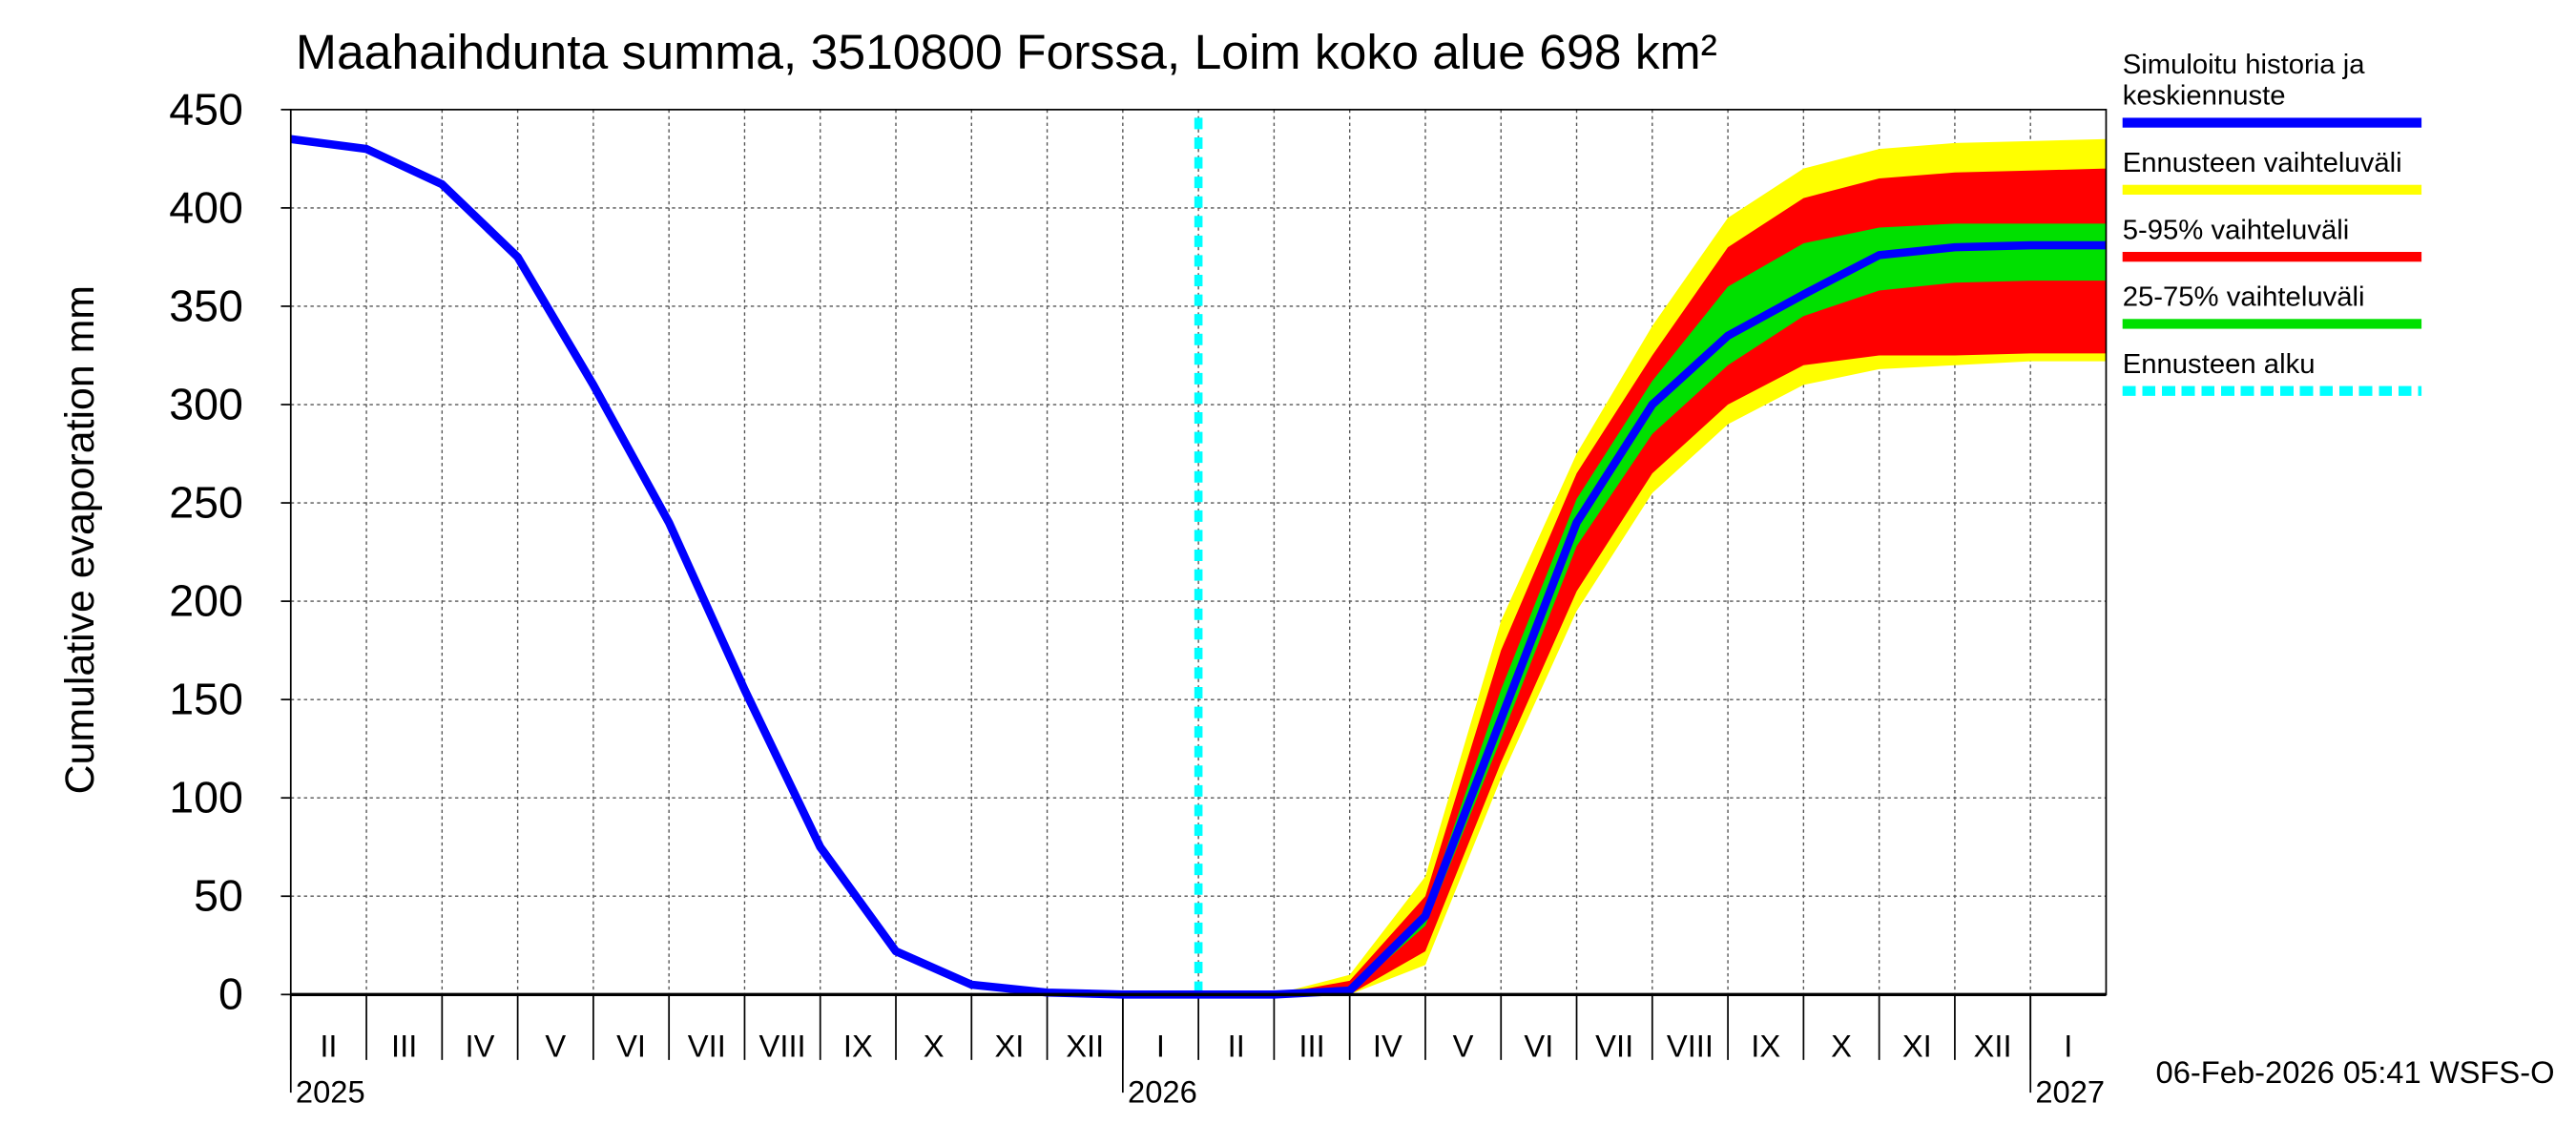  What do you see at coordinates (80, 540) in the screenshot?
I see `y-axis-label: Cumulative evaporation mm` at bounding box center [80, 540].